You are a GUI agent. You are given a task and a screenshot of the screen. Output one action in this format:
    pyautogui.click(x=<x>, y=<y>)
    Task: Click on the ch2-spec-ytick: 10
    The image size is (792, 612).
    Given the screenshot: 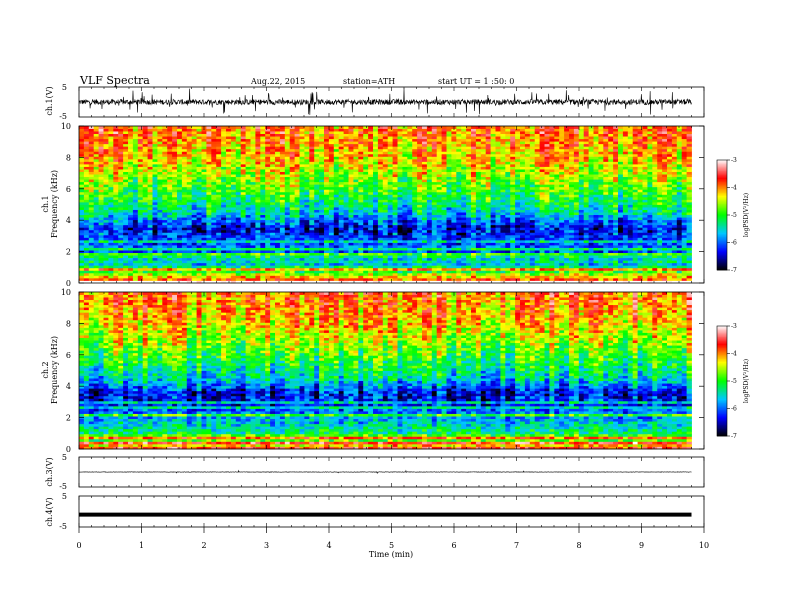 What is the action you would take?
    pyautogui.click(x=66, y=292)
    